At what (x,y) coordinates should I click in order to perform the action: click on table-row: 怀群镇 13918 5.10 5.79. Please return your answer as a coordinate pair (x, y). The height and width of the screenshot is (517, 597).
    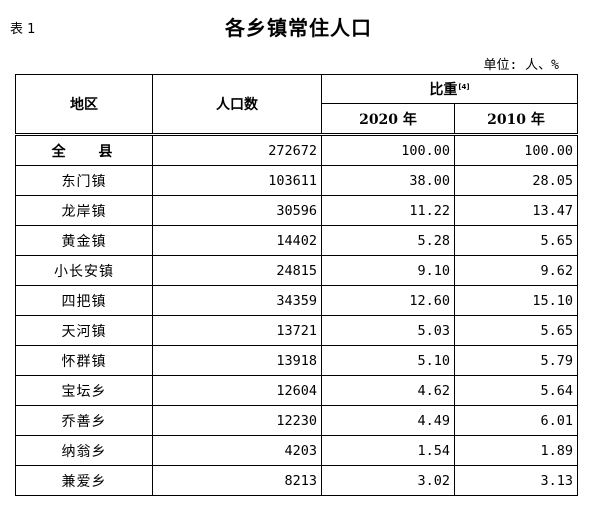
    Looking at the image, I should click on (296, 360).